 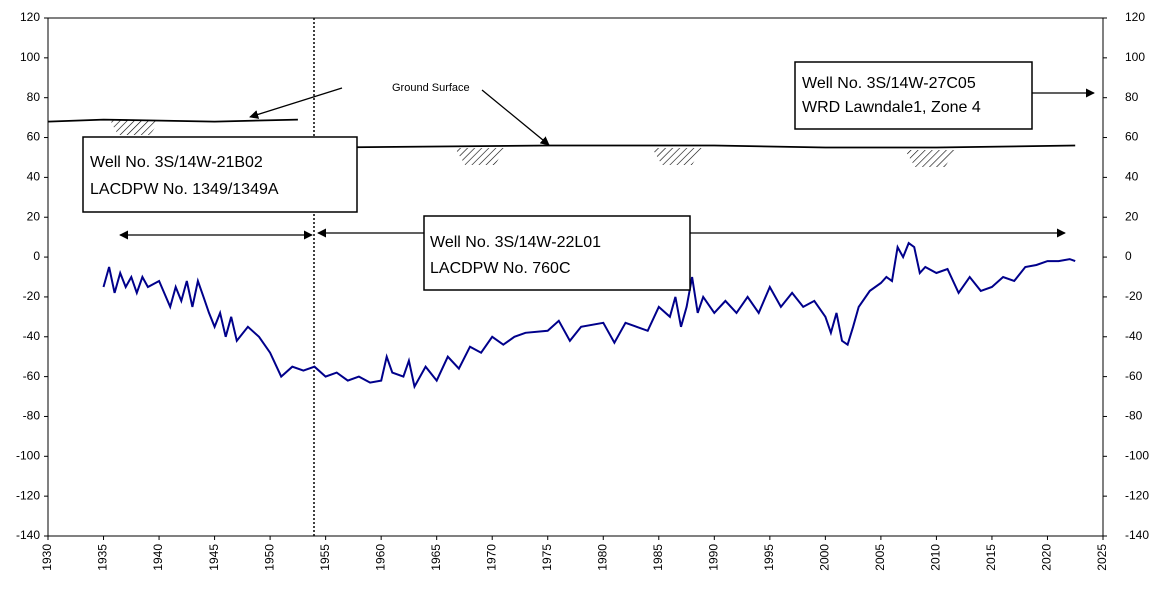 What do you see at coordinates (34, 216) in the screenshot?
I see `y-tick-label: 20` at bounding box center [34, 216].